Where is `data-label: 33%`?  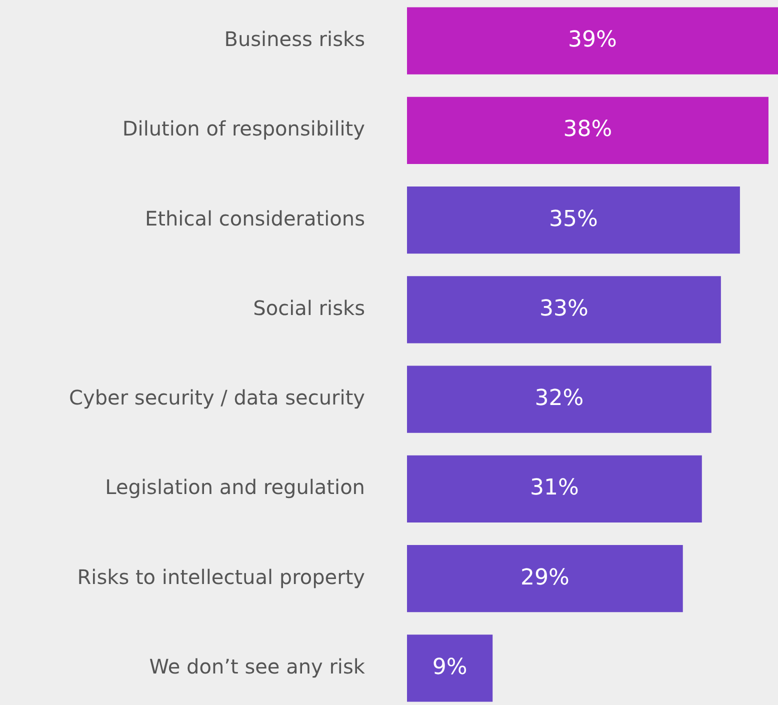 data-label: 33% is located at coordinates (564, 309).